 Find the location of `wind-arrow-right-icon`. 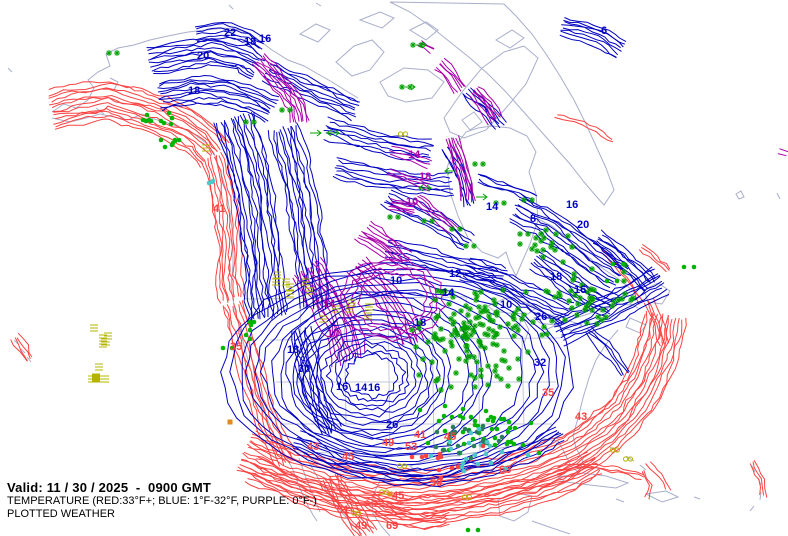

wind-arrow-right-icon is located at coordinates (410, 87).